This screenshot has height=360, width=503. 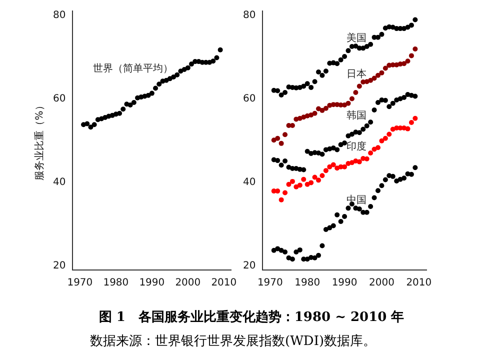 I want to click on x-tick-label: 1970, so click(x=270, y=283).